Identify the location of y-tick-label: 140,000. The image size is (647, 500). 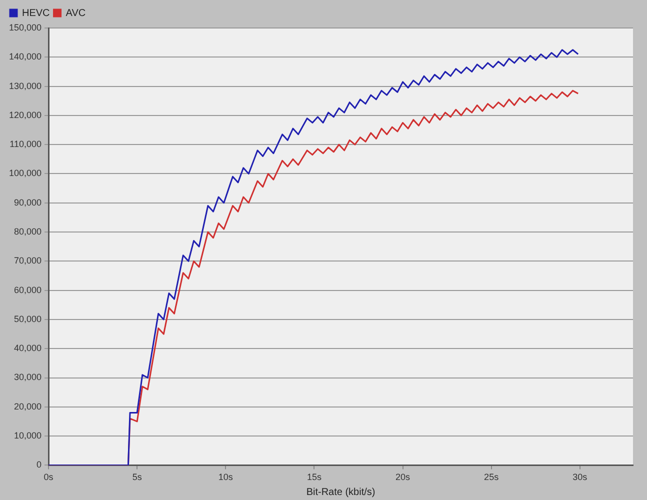
(25, 57).